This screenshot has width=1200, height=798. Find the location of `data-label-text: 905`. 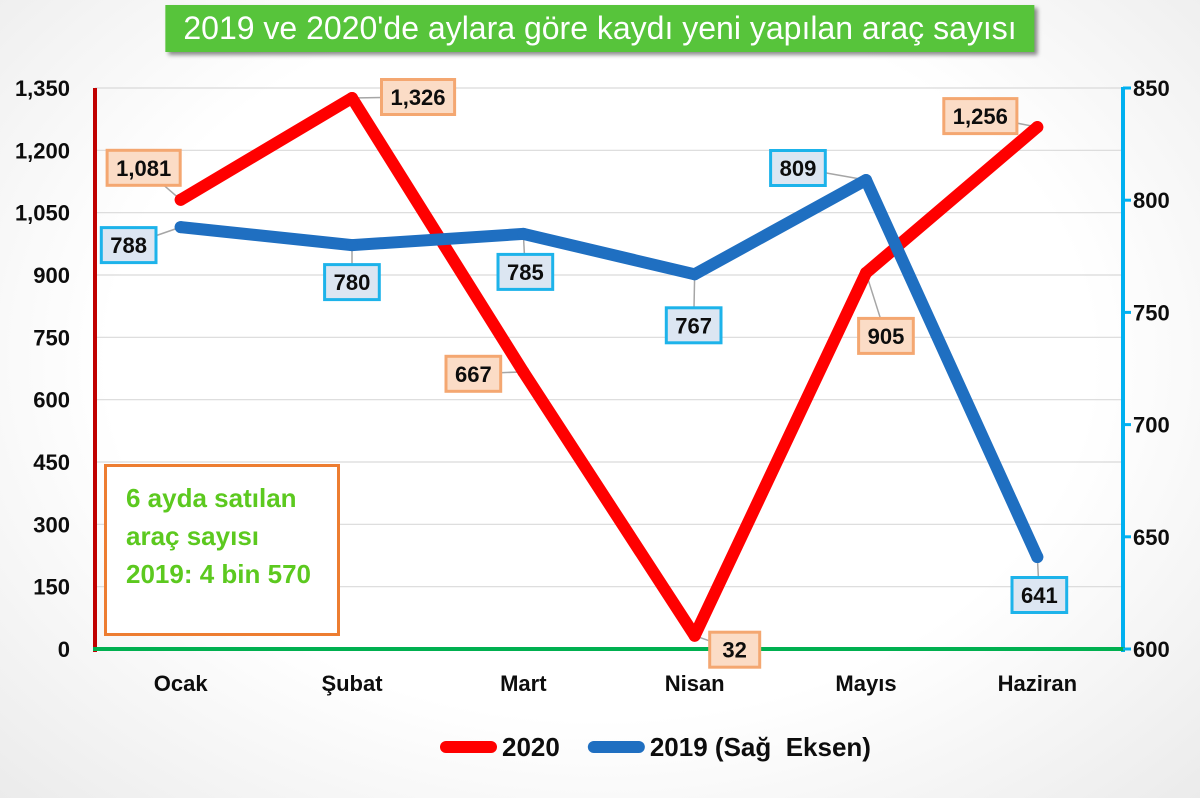

data-label-text: 905 is located at coordinates (886, 336).